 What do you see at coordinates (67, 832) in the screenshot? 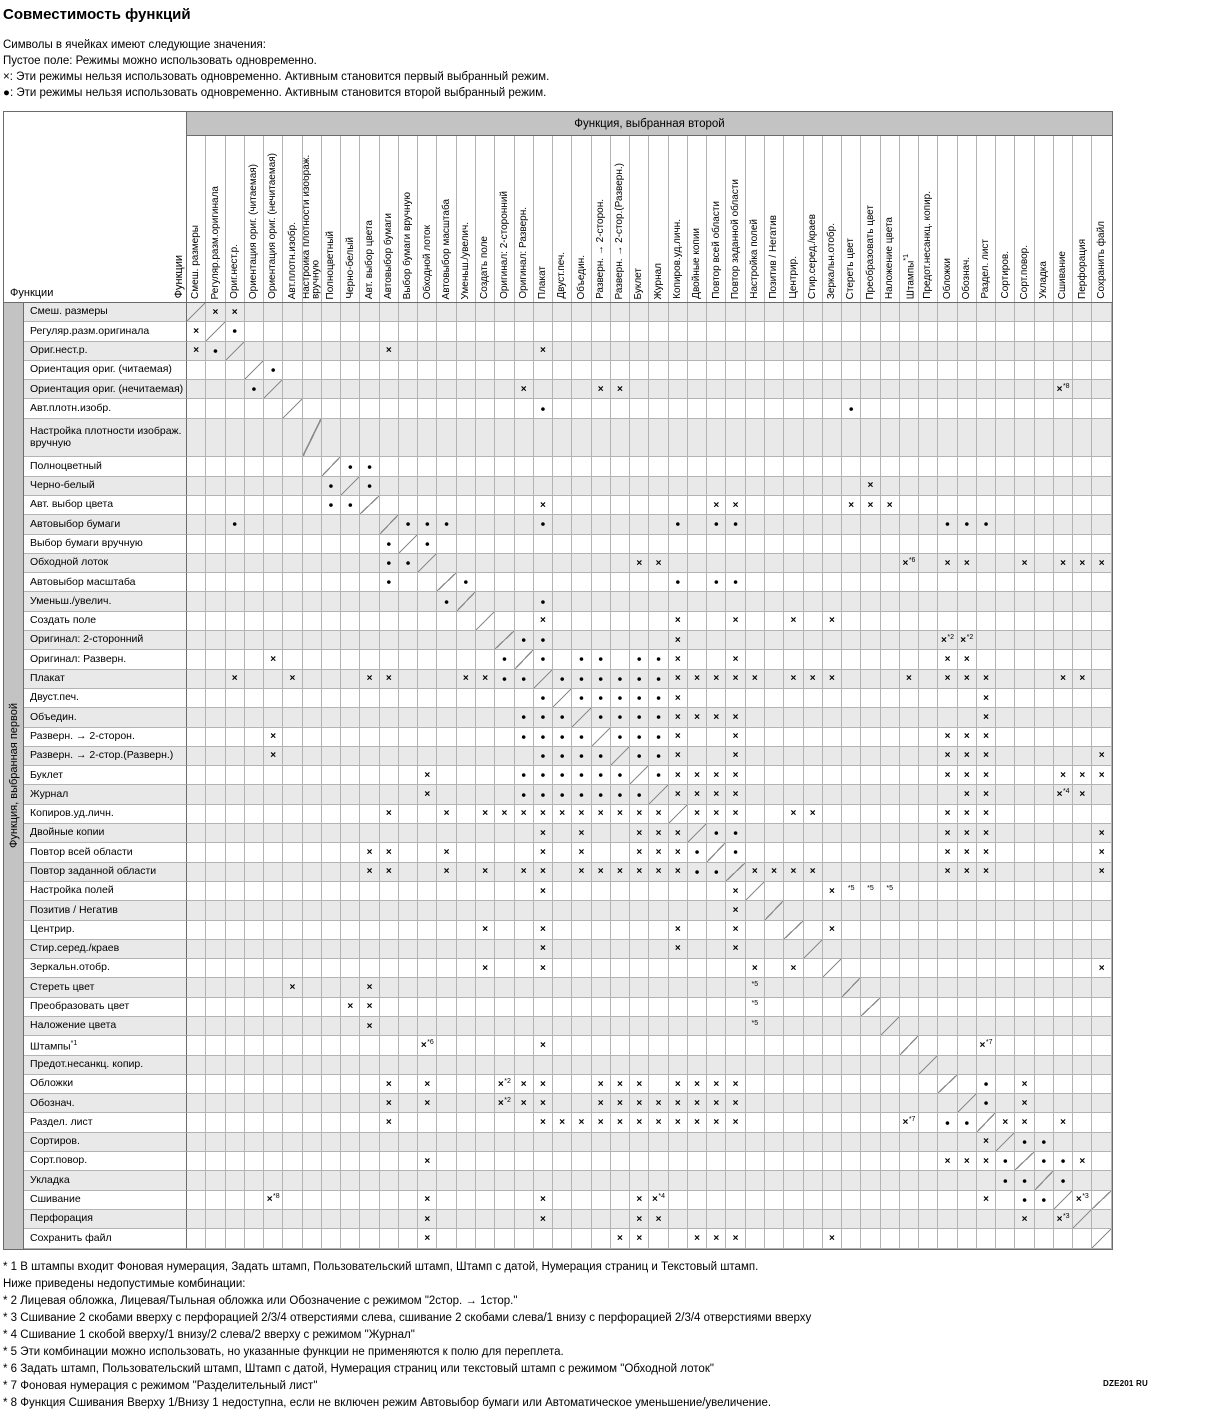
I see `row-label-text: Двойные копии` at bounding box center [67, 832].